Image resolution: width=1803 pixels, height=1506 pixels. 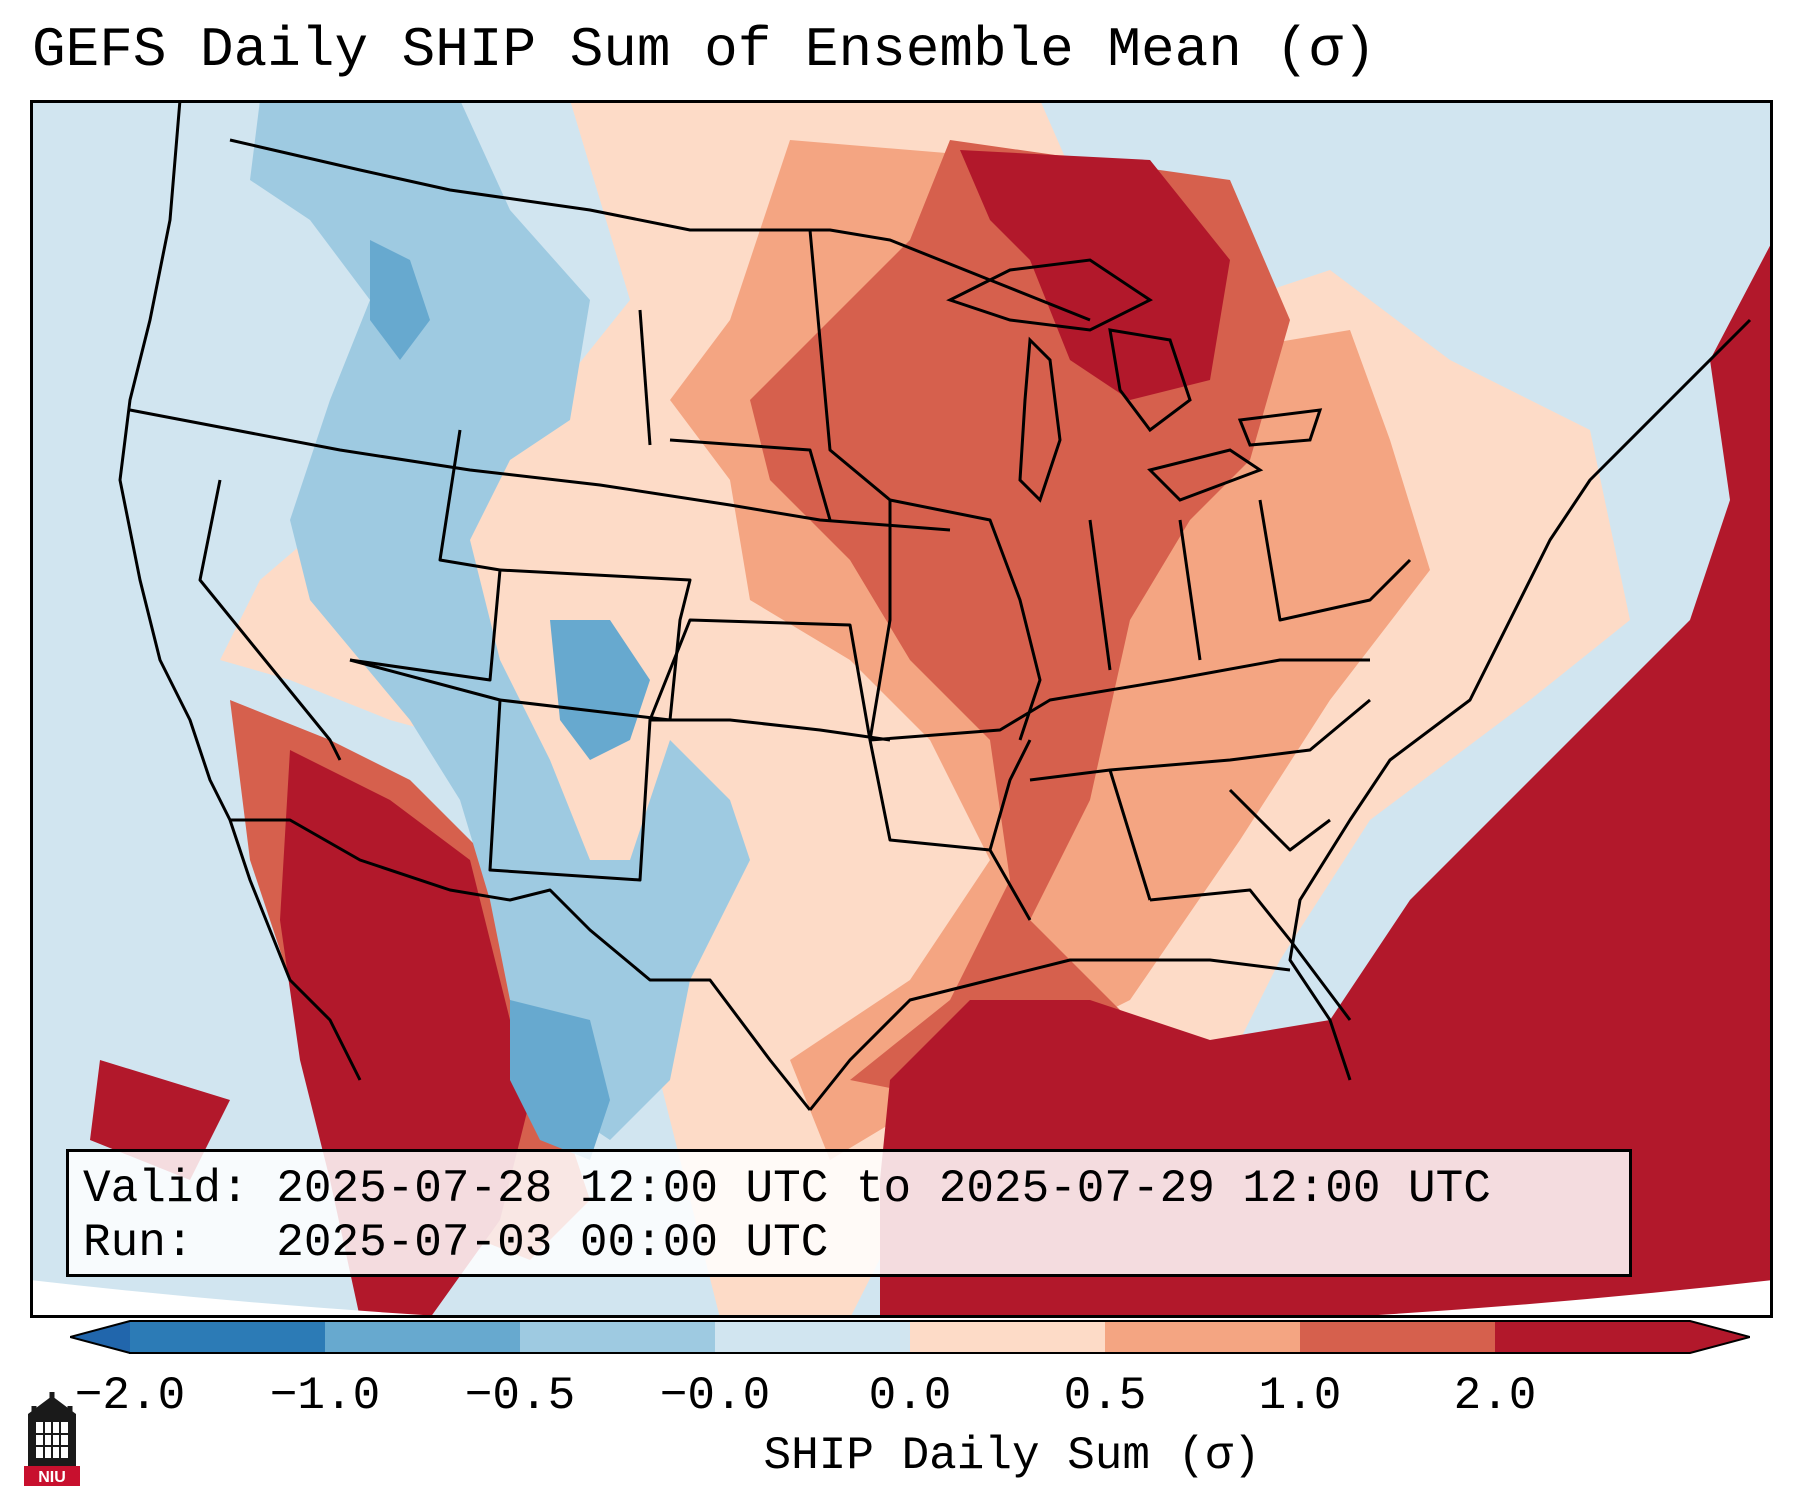 What do you see at coordinates (910, 1396) in the screenshot?
I see `colorbar-tick-label: 0.0` at bounding box center [910, 1396].